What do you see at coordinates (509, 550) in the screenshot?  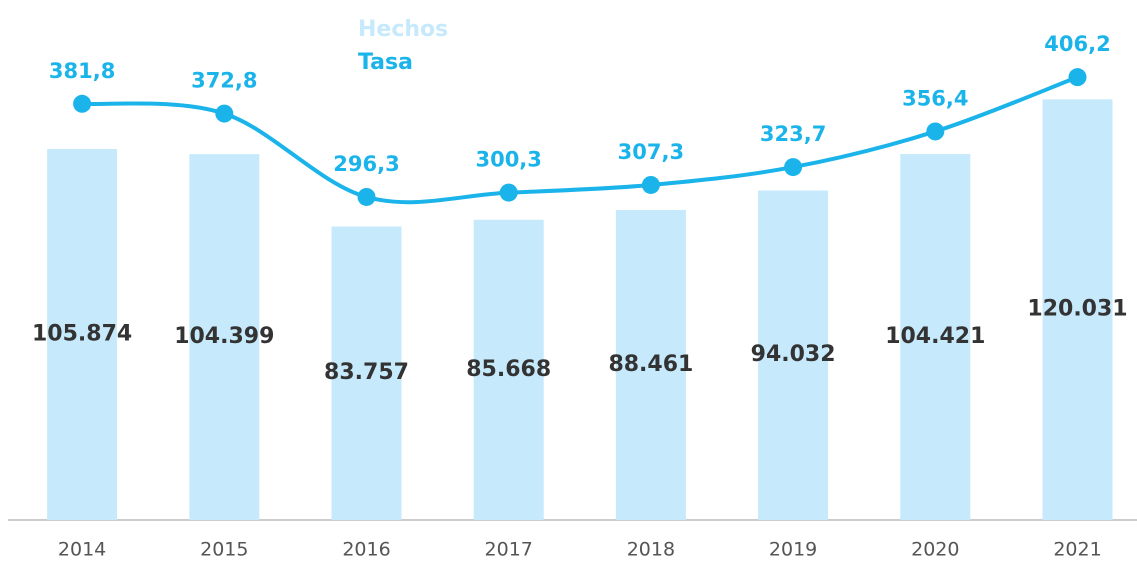 I see `x-tick-label: 2017` at bounding box center [509, 550].